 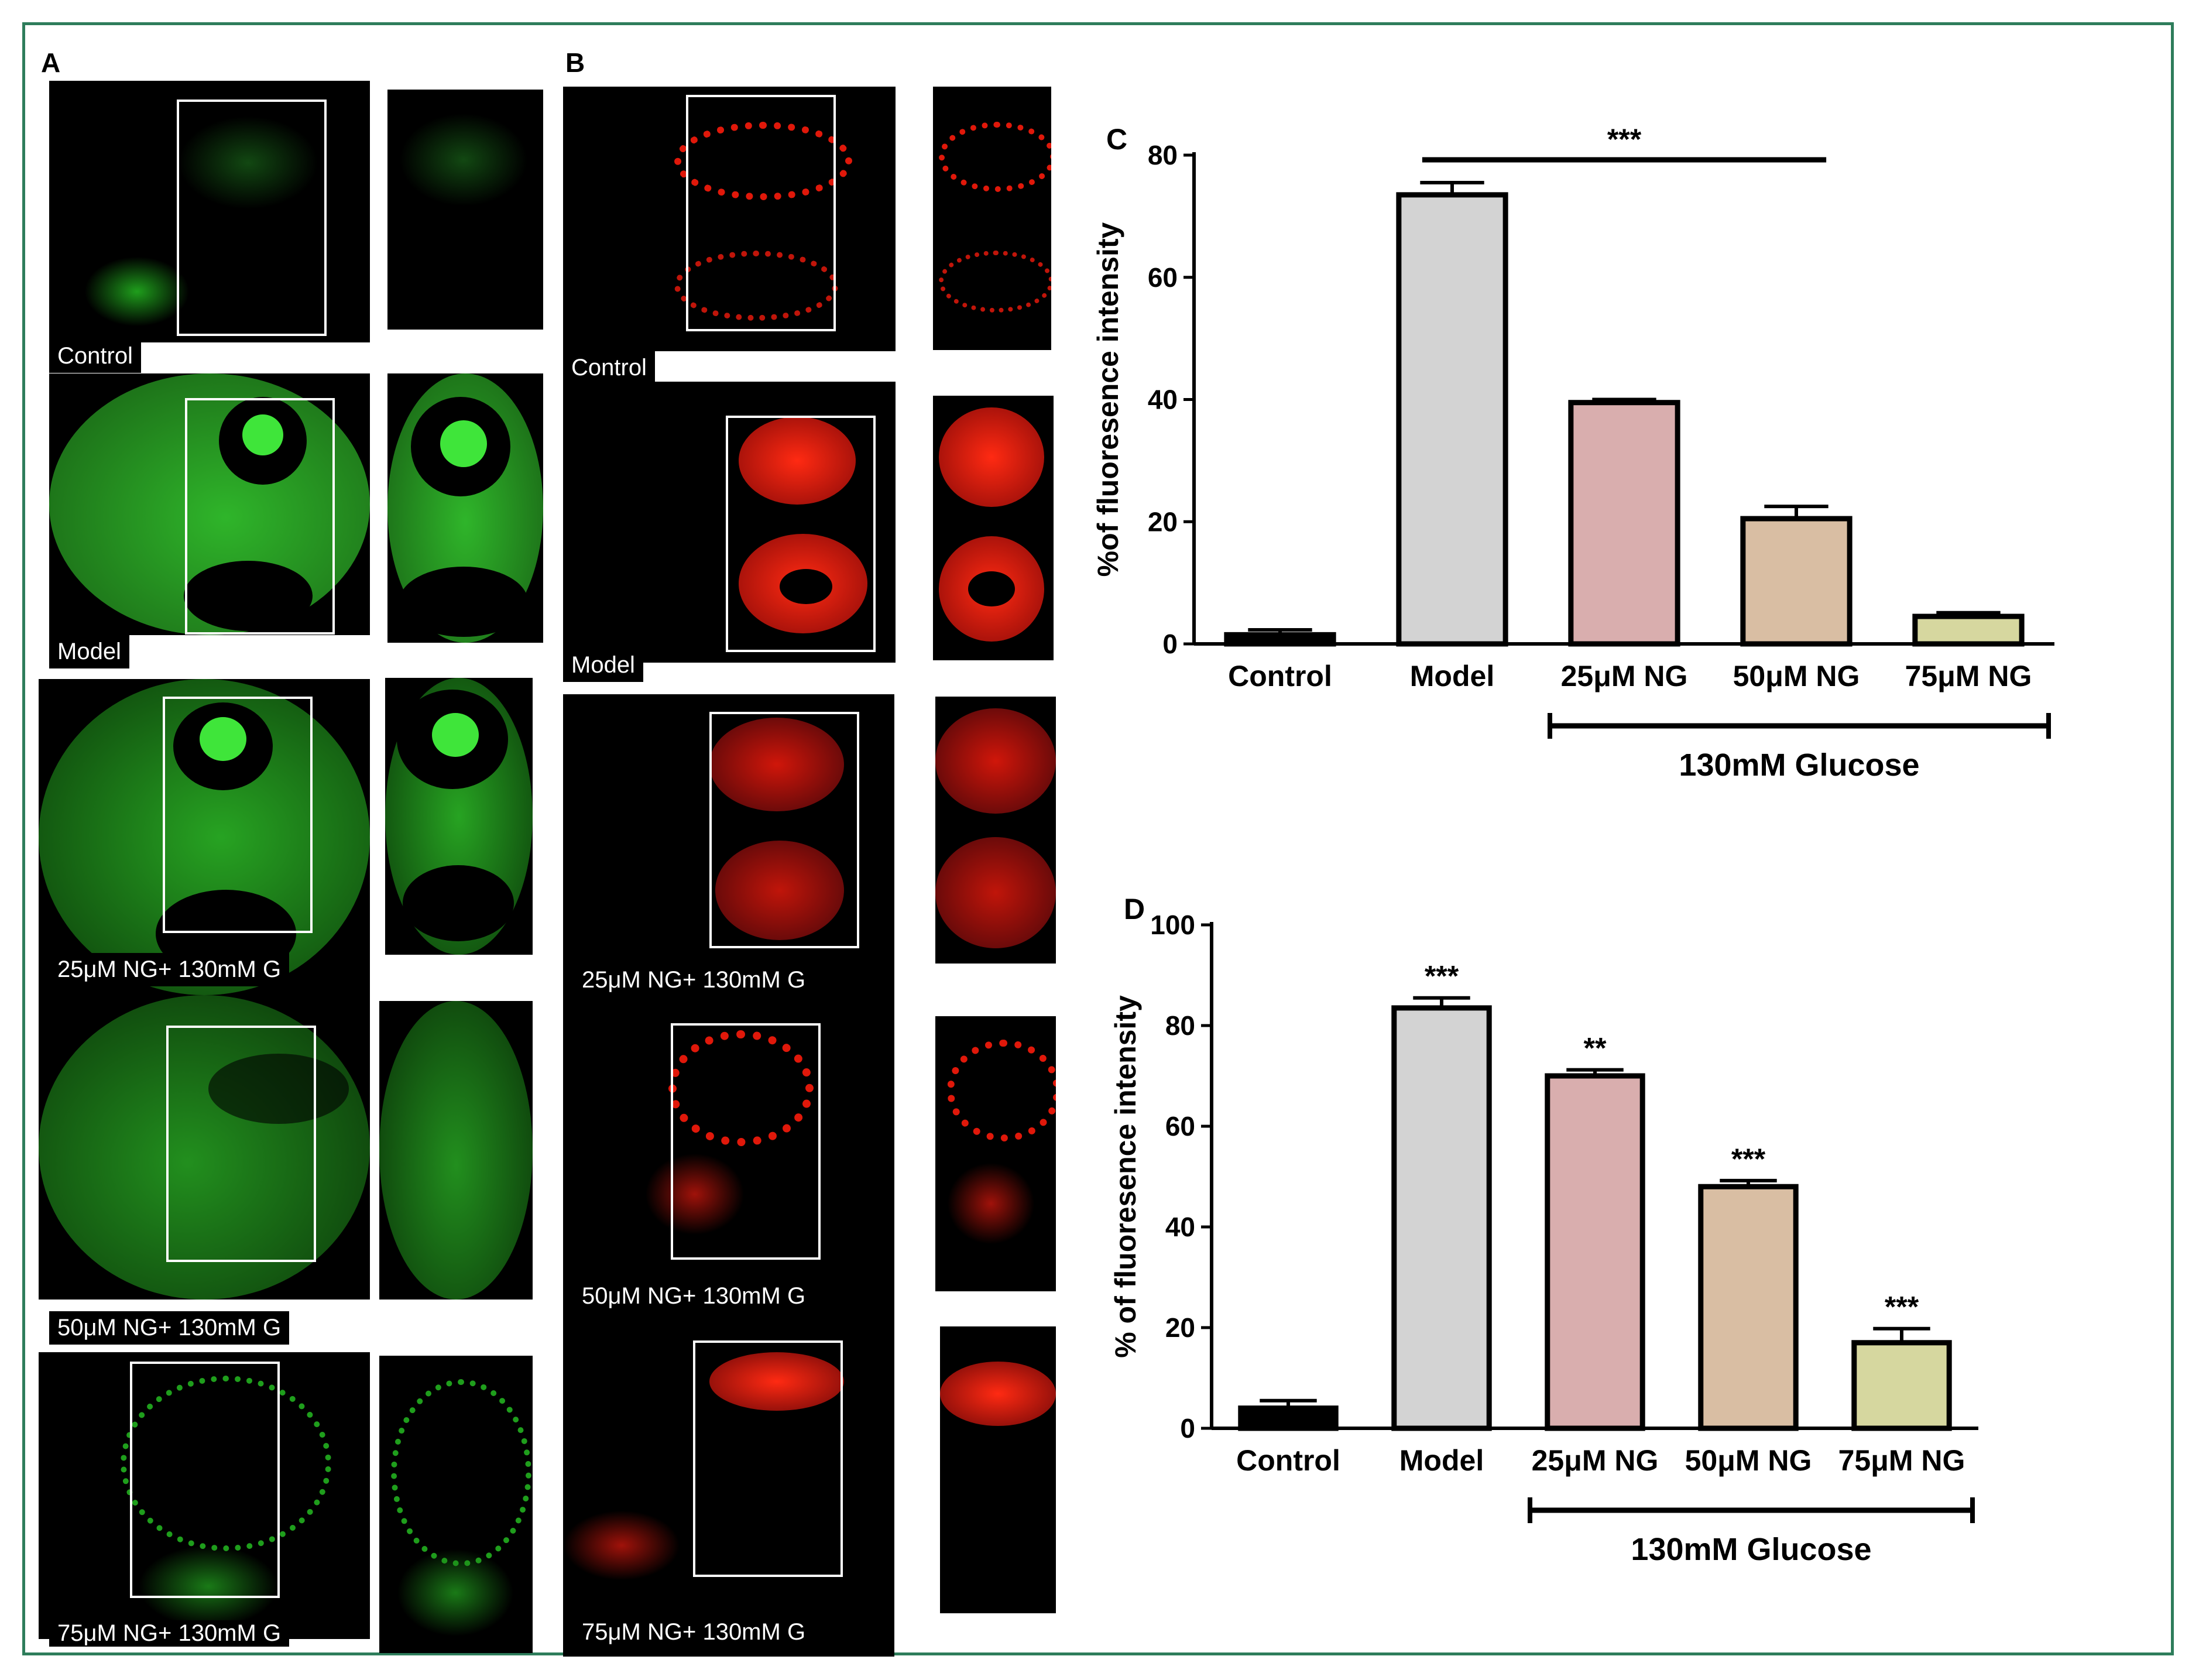 I want to click on green-caption-25um: 25μM NG+ 130mM G, so click(x=169, y=969).